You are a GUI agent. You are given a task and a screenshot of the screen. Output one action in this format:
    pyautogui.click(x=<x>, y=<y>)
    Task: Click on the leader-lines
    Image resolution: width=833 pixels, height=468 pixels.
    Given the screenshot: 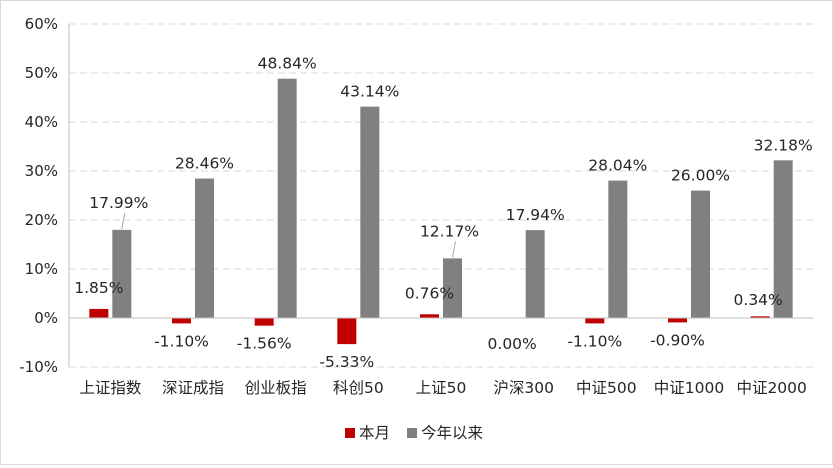 What is the action you would take?
    pyautogui.click(x=288, y=235)
    